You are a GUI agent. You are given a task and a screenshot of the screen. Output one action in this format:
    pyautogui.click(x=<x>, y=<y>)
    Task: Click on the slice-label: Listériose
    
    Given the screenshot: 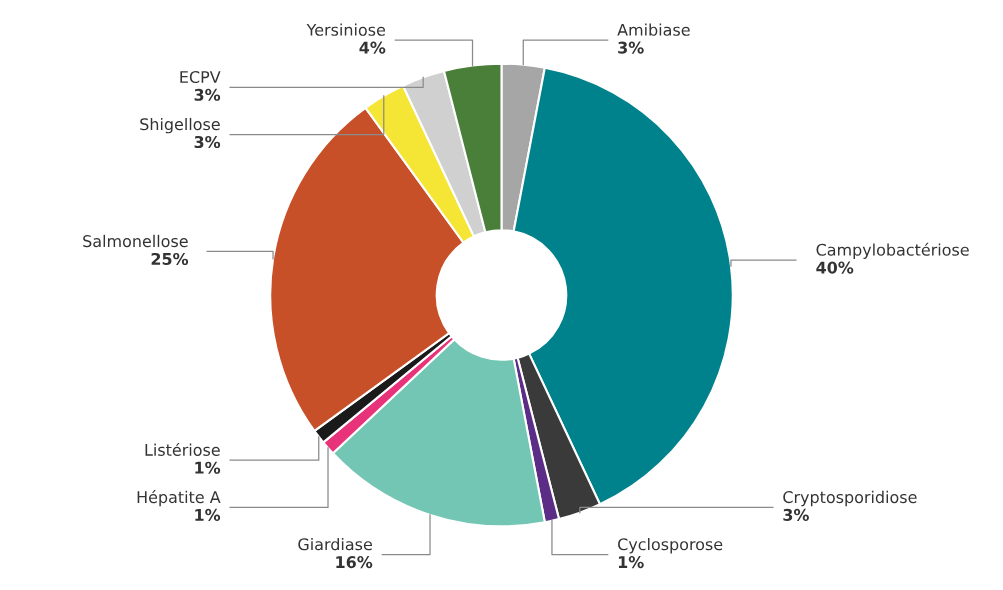 What is the action you would take?
    pyautogui.click(x=182, y=449)
    